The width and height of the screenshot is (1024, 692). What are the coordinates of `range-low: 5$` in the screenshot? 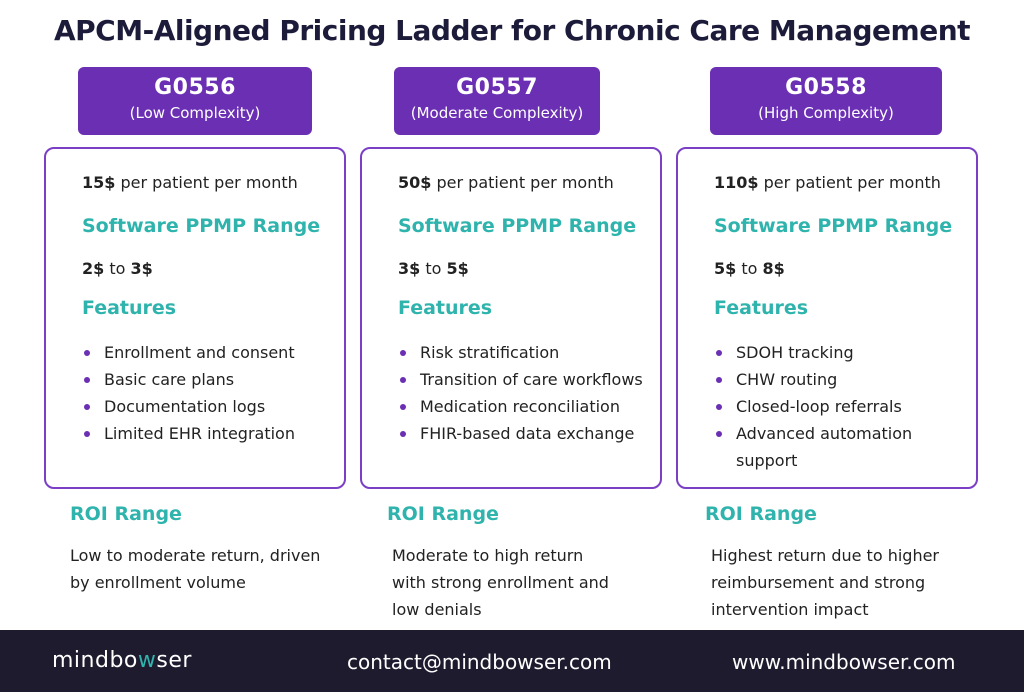 It's located at (725, 268).